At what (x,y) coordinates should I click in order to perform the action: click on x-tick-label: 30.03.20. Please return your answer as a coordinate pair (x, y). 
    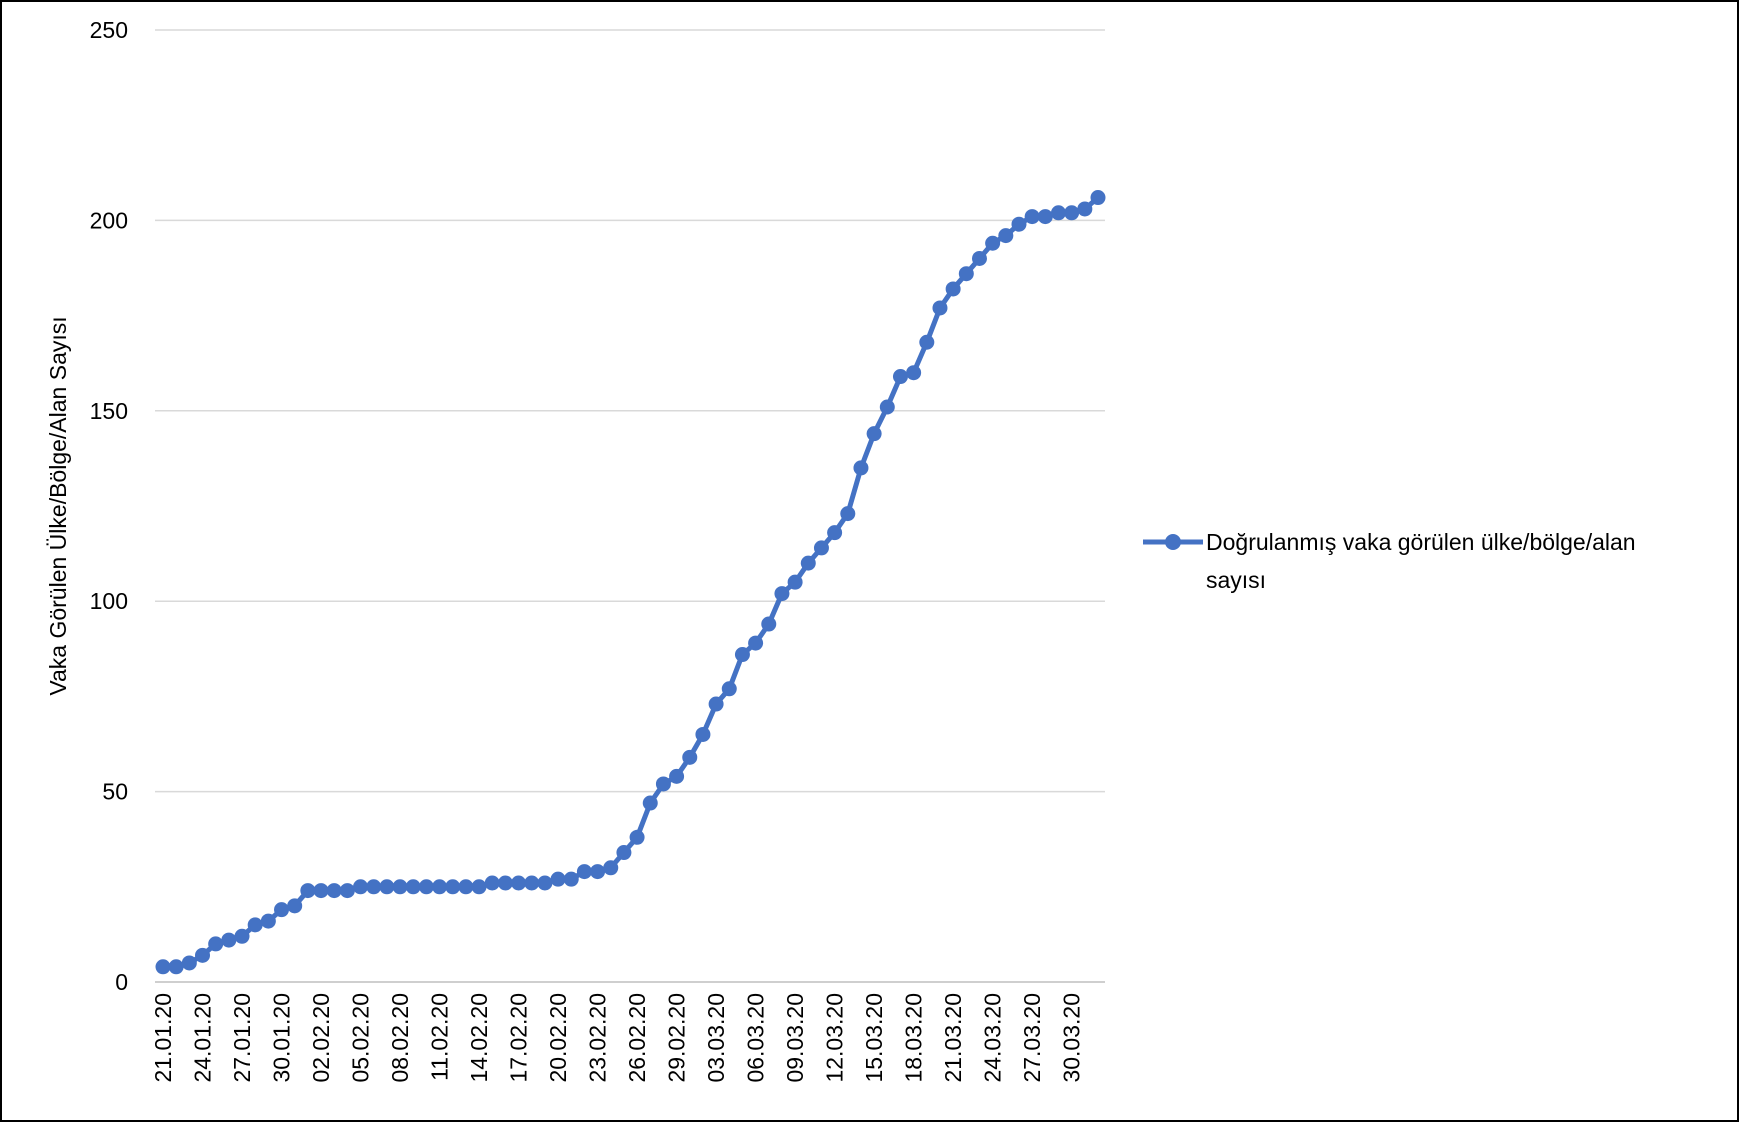
    Looking at the image, I should click on (1072, 1038).